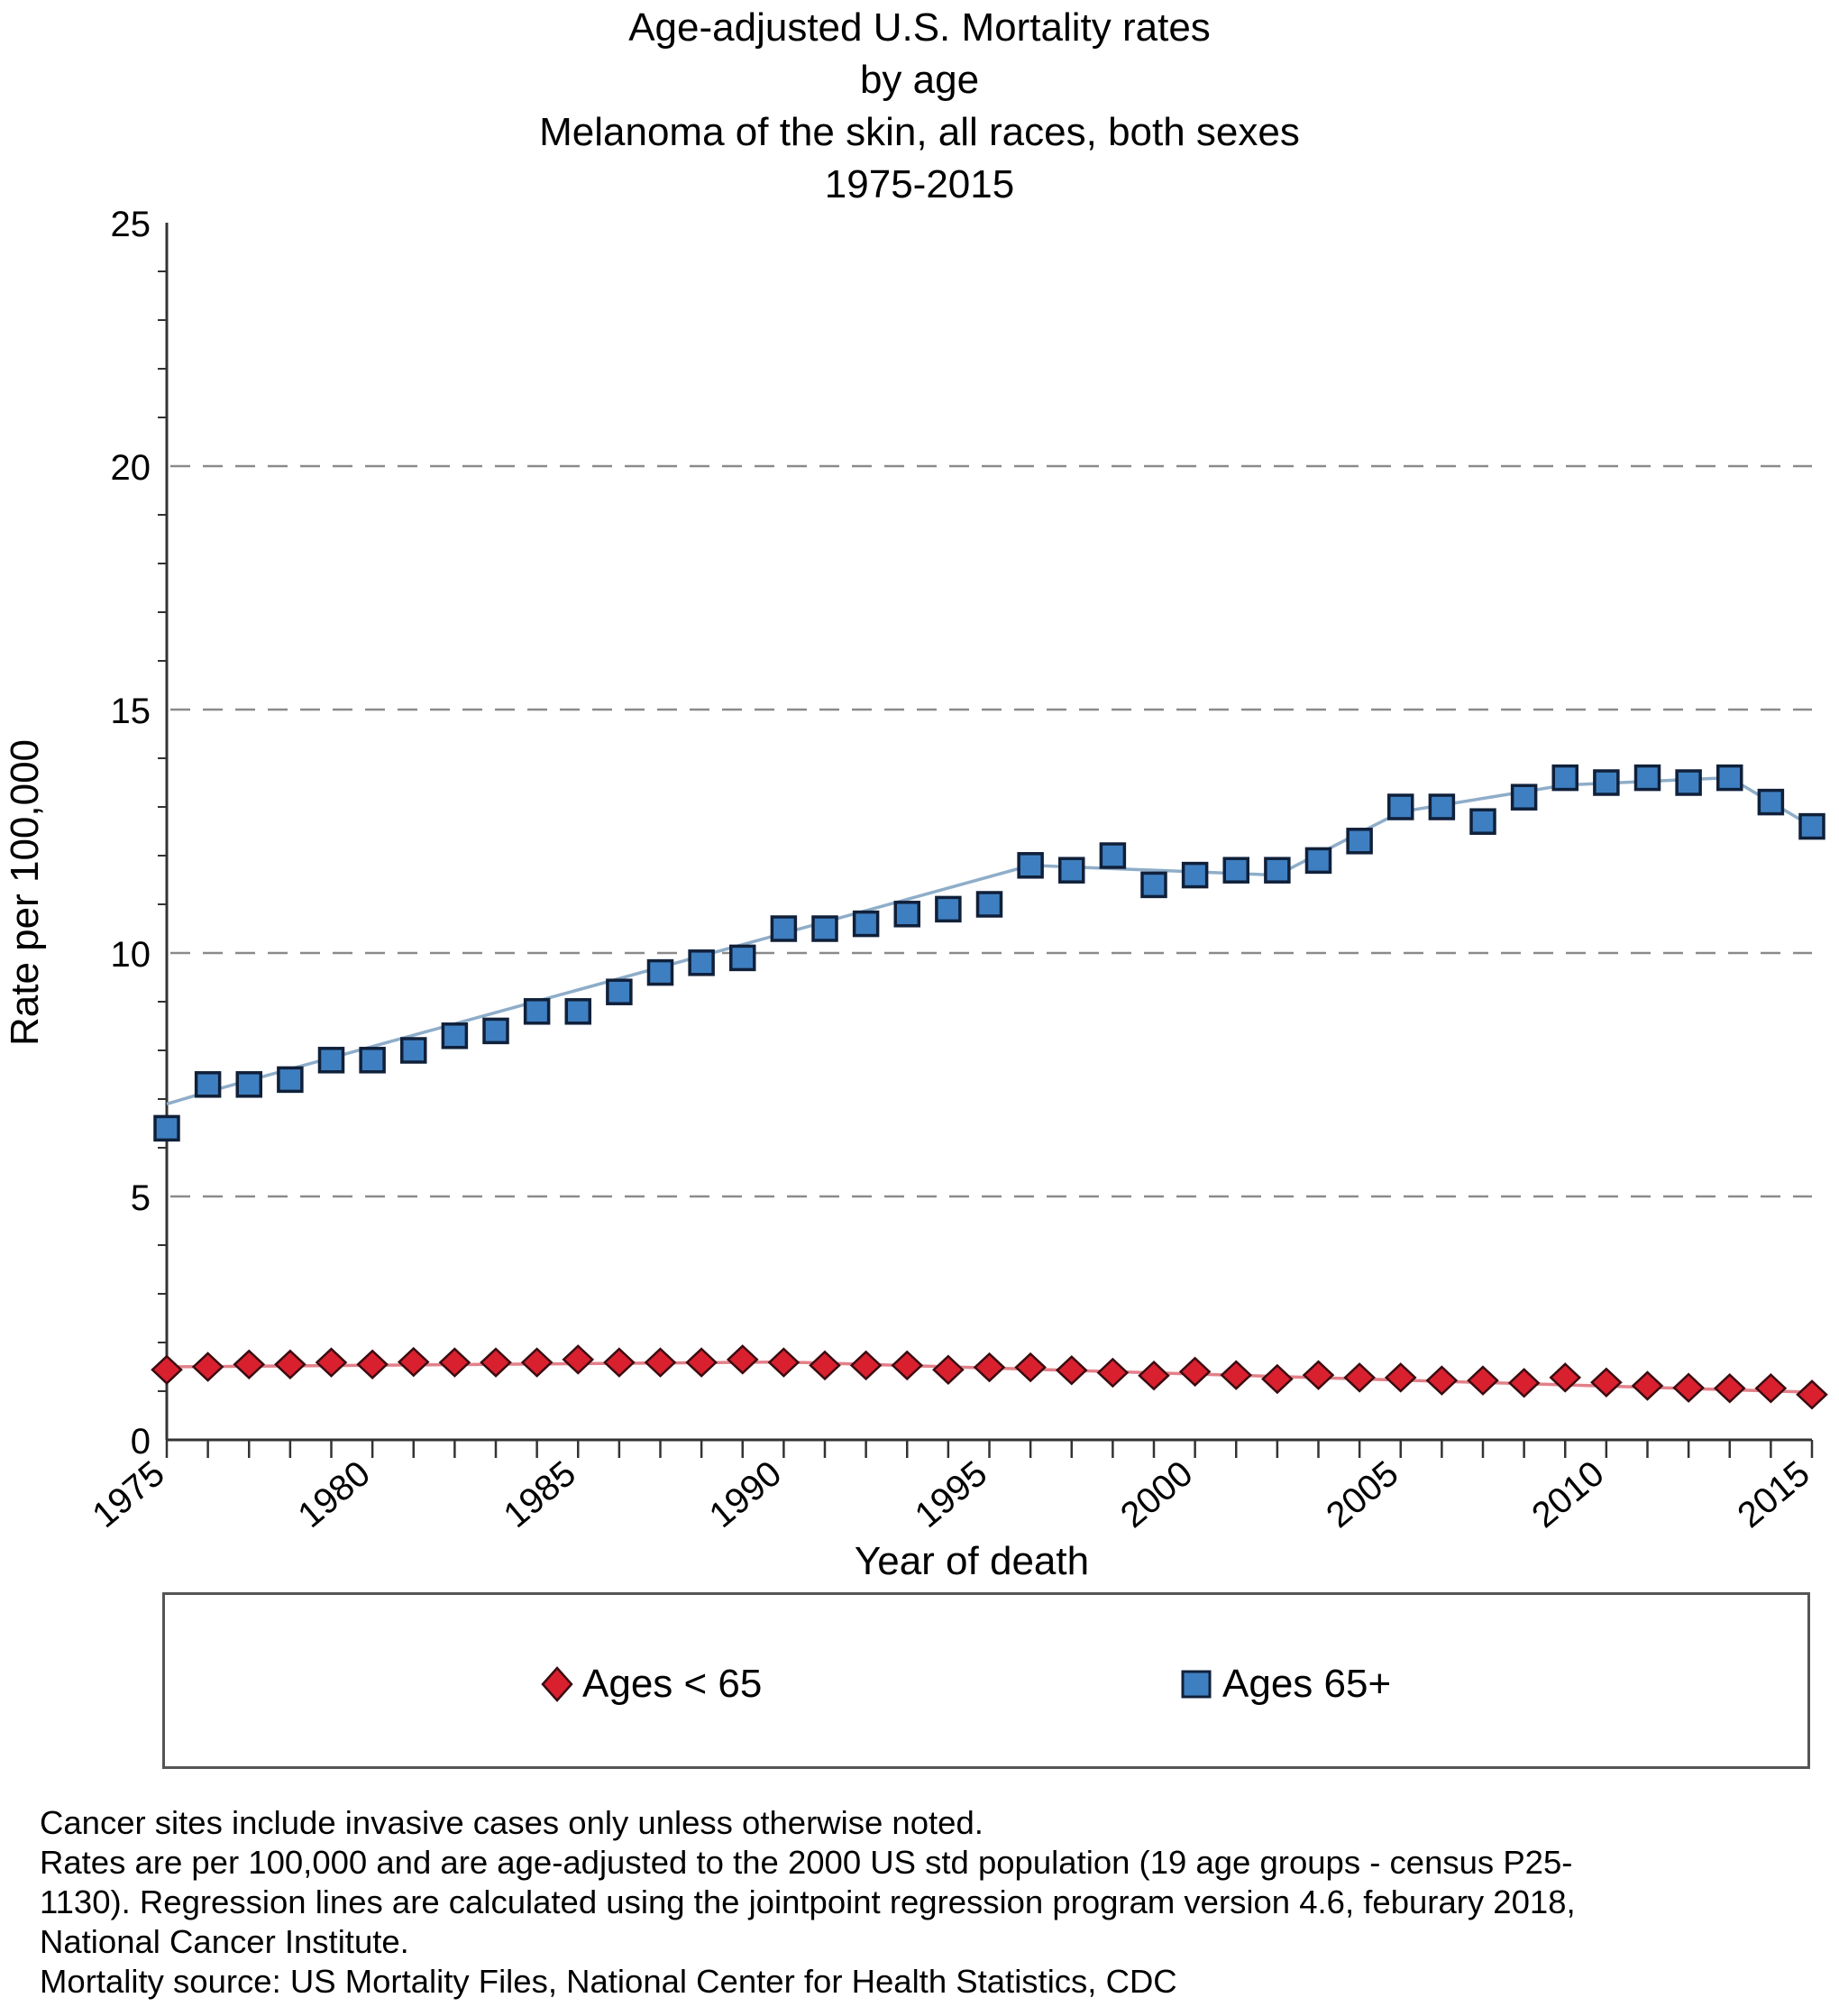 Image resolution: width=1839 pixels, height=2016 pixels. What do you see at coordinates (141, 1198) in the screenshot?
I see `y-tick-label: 5` at bounding box center [141, 1198].